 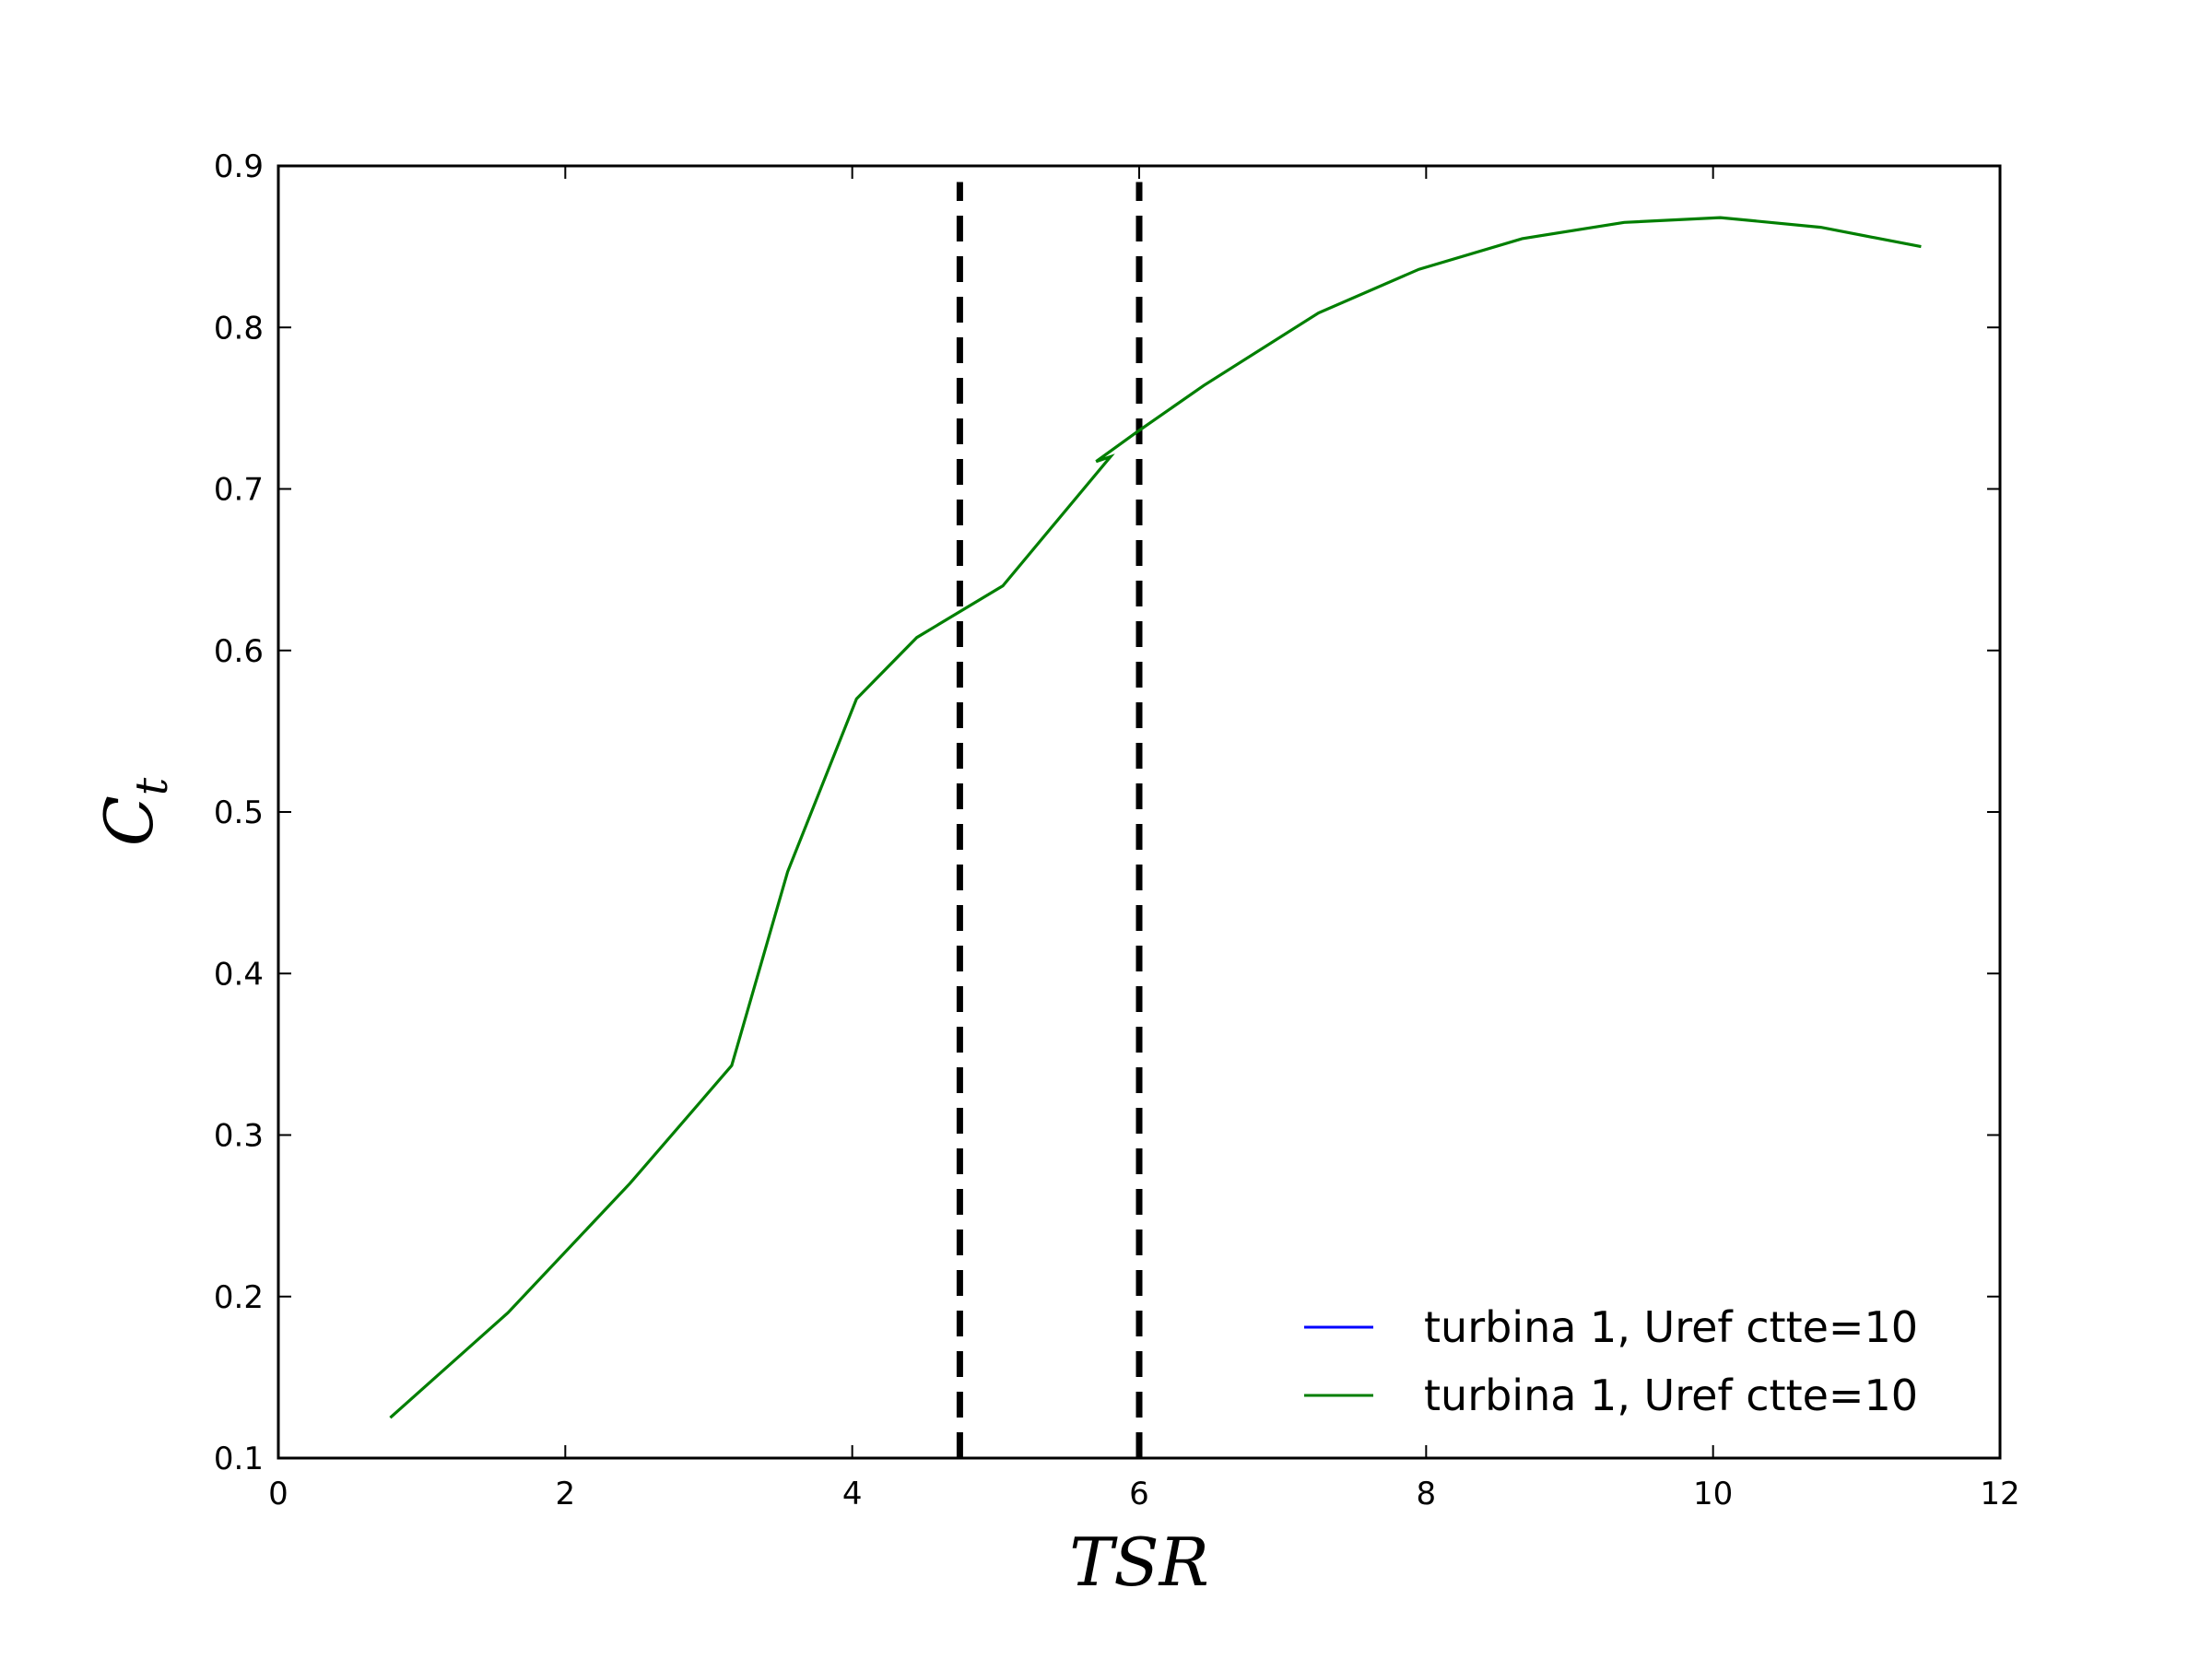 I want to click on x-tick-label: 0, so click(x=278, y=1494).